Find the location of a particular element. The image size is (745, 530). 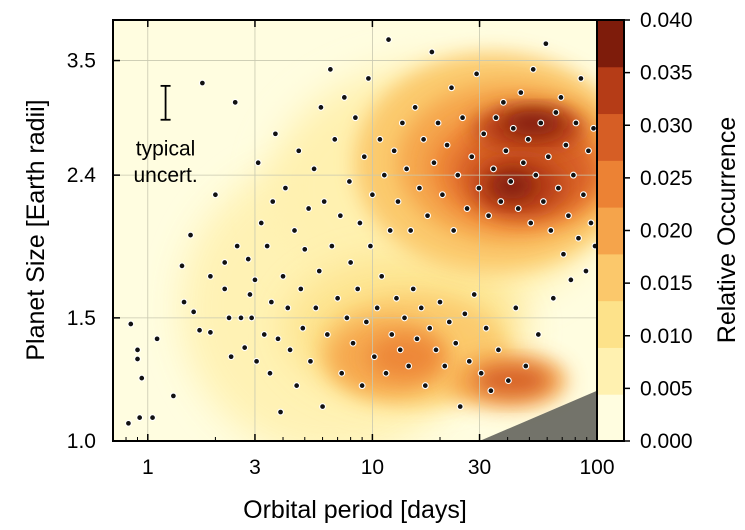

y-tick-label: 3.5 is located at coordinates (81, 61).